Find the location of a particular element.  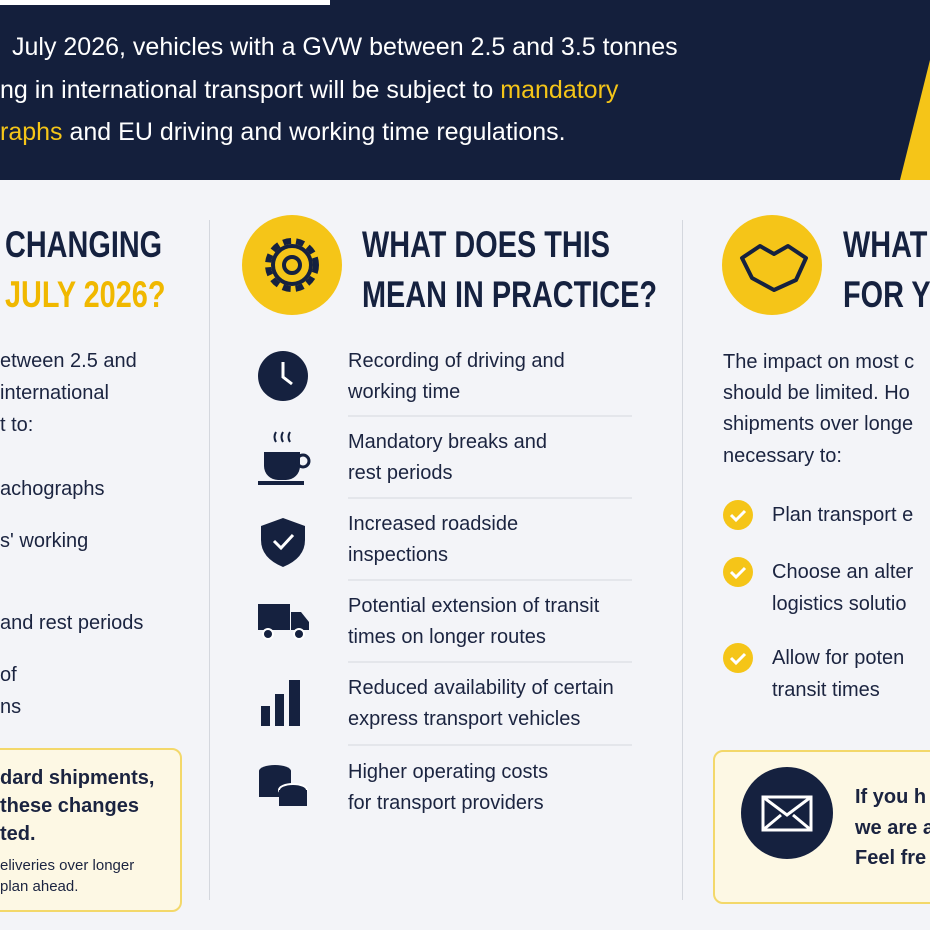

item-text: times on longer routes is located at coordinates (447, 637).